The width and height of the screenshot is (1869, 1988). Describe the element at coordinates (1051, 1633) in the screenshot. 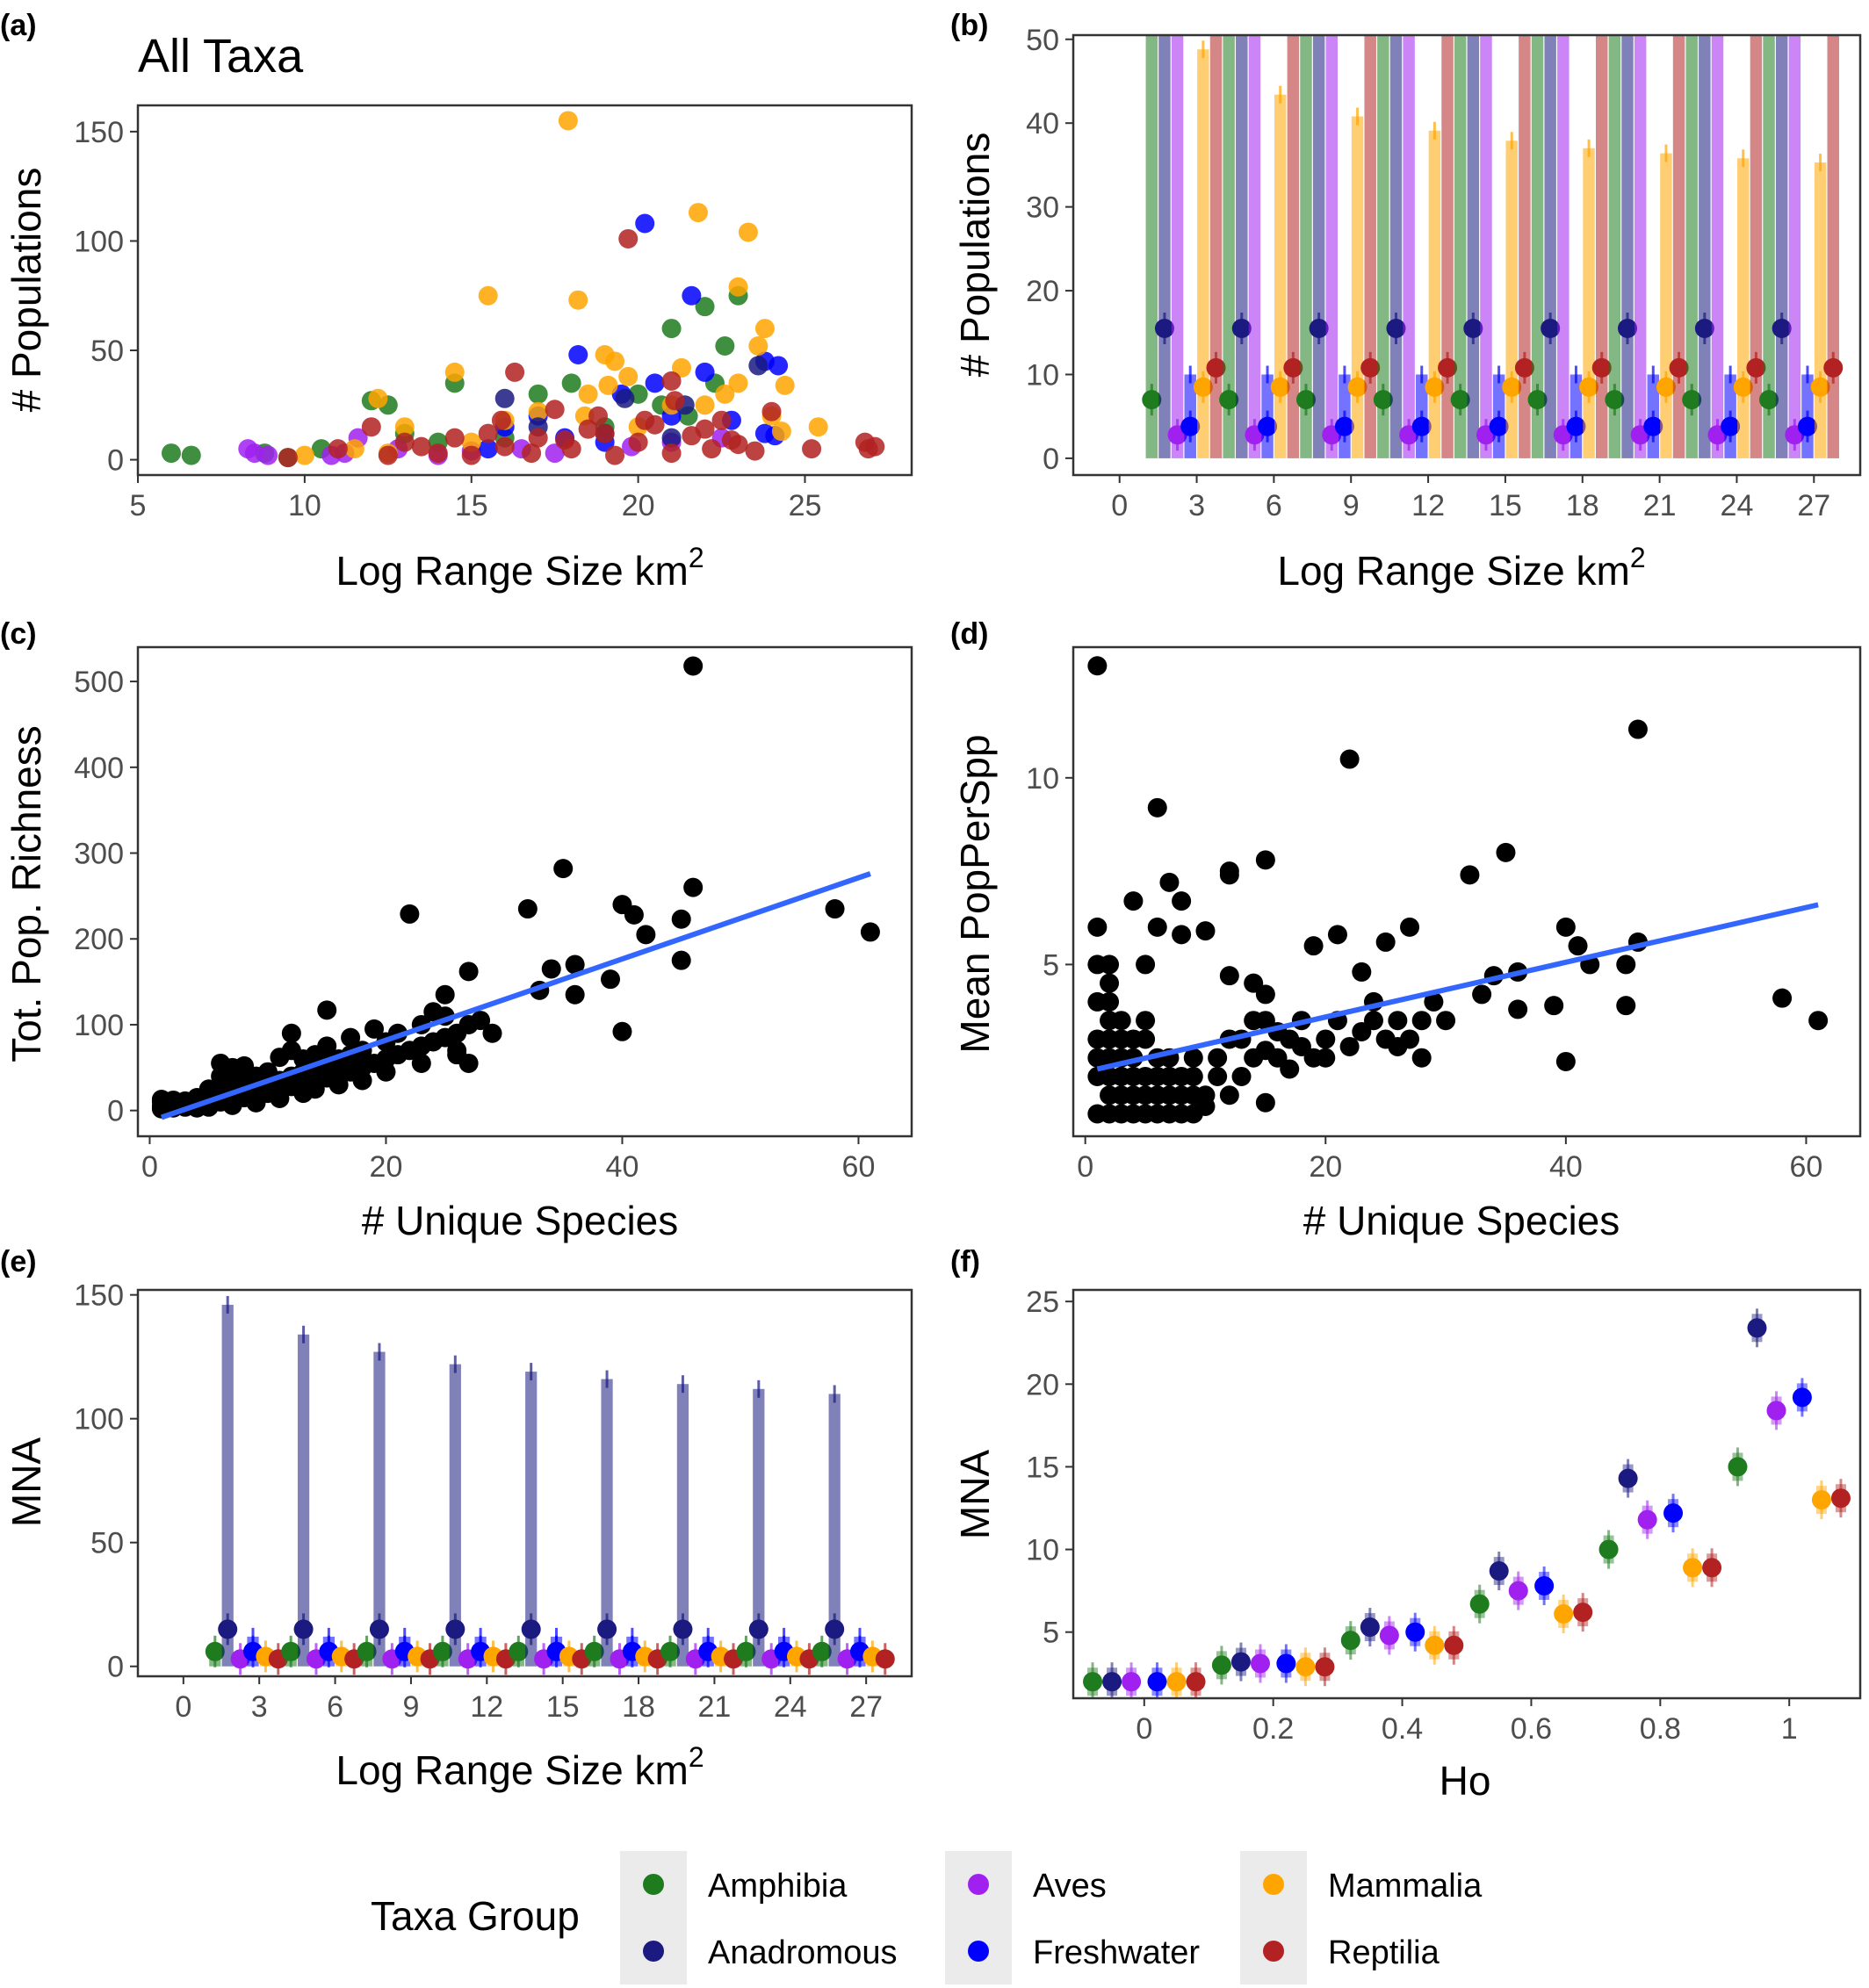

I see `panel-5-y-tick-label: 5` at that location.